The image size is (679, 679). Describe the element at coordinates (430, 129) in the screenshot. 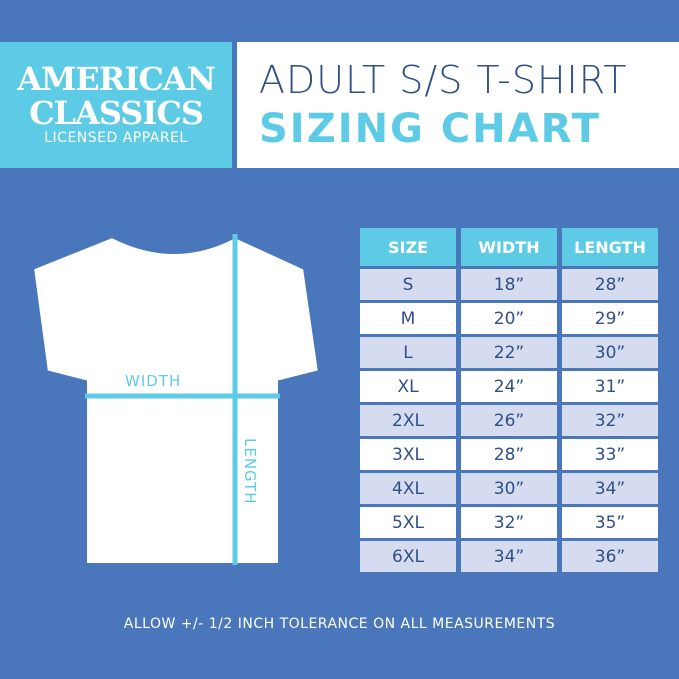

I see `page-subtitle: SIZING CHART` at that location.